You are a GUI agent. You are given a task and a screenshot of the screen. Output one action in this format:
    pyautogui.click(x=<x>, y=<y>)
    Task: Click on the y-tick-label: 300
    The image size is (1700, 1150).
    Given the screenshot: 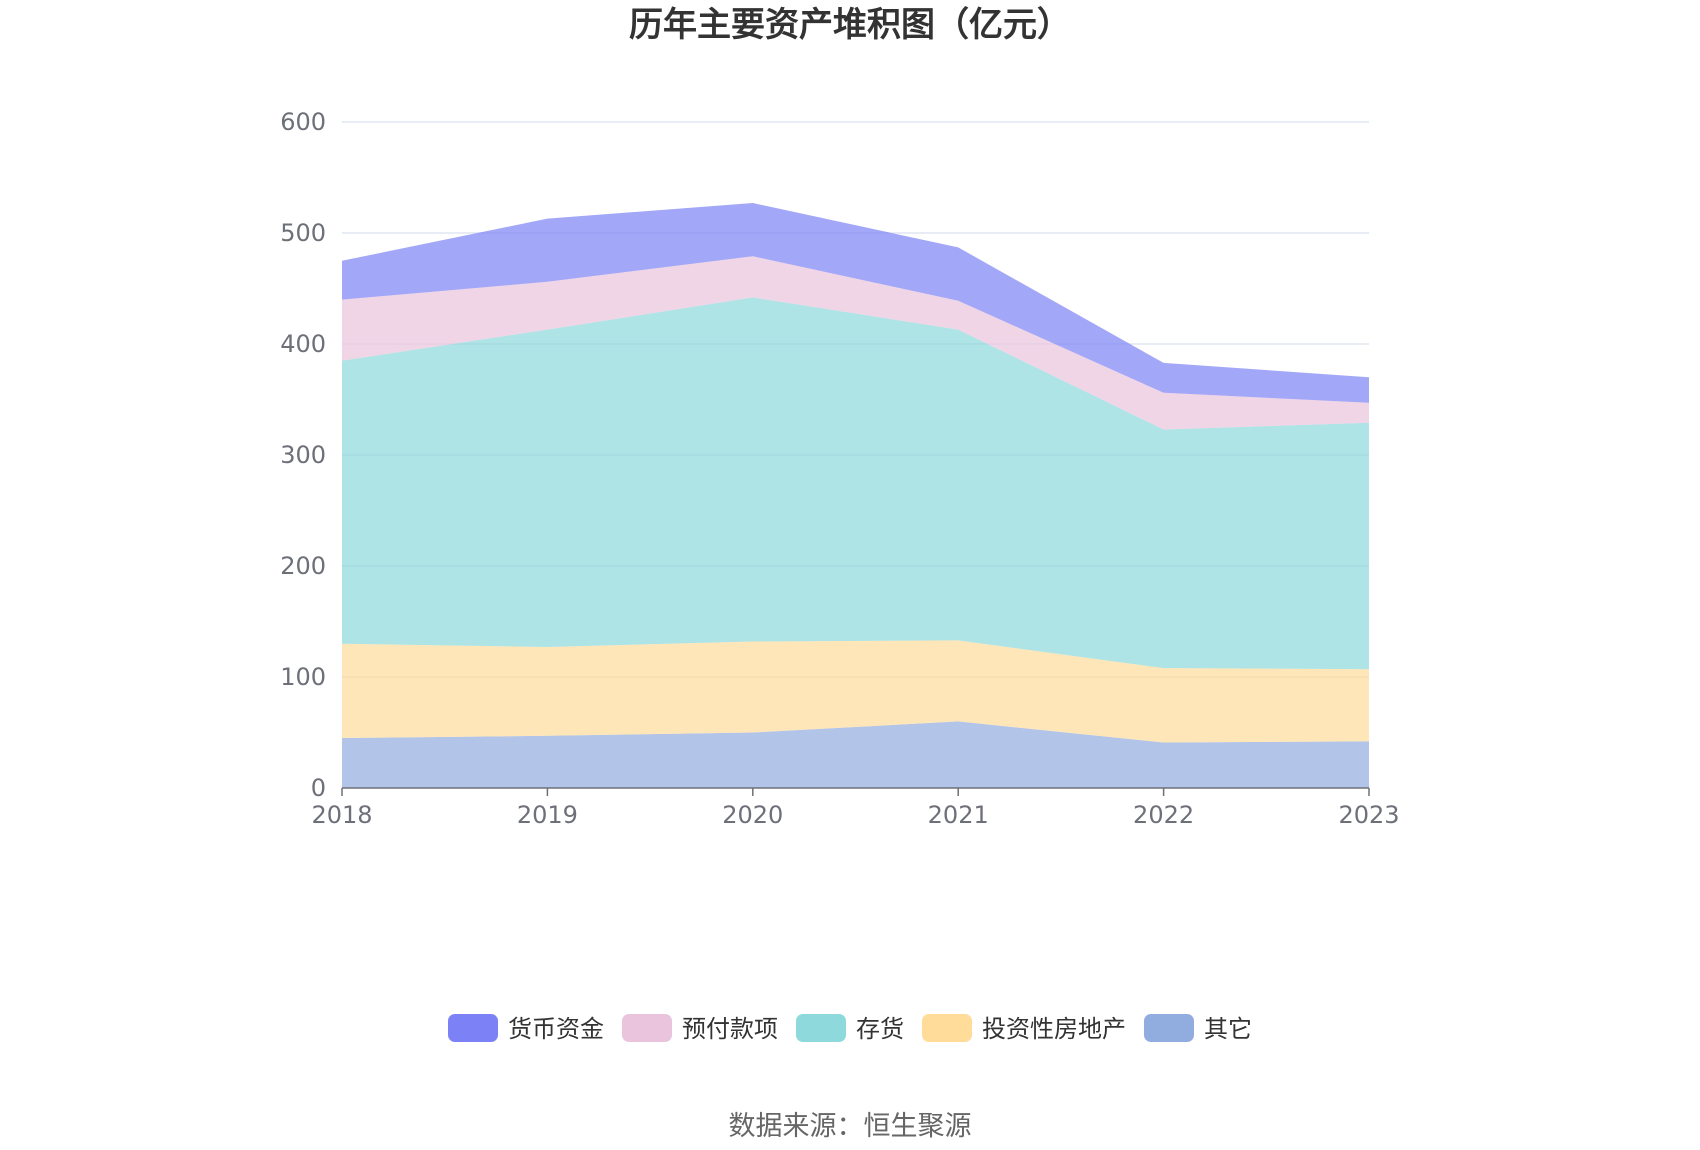 What is the action you would take?
    pyautogui.click(x=303, y=455)
    